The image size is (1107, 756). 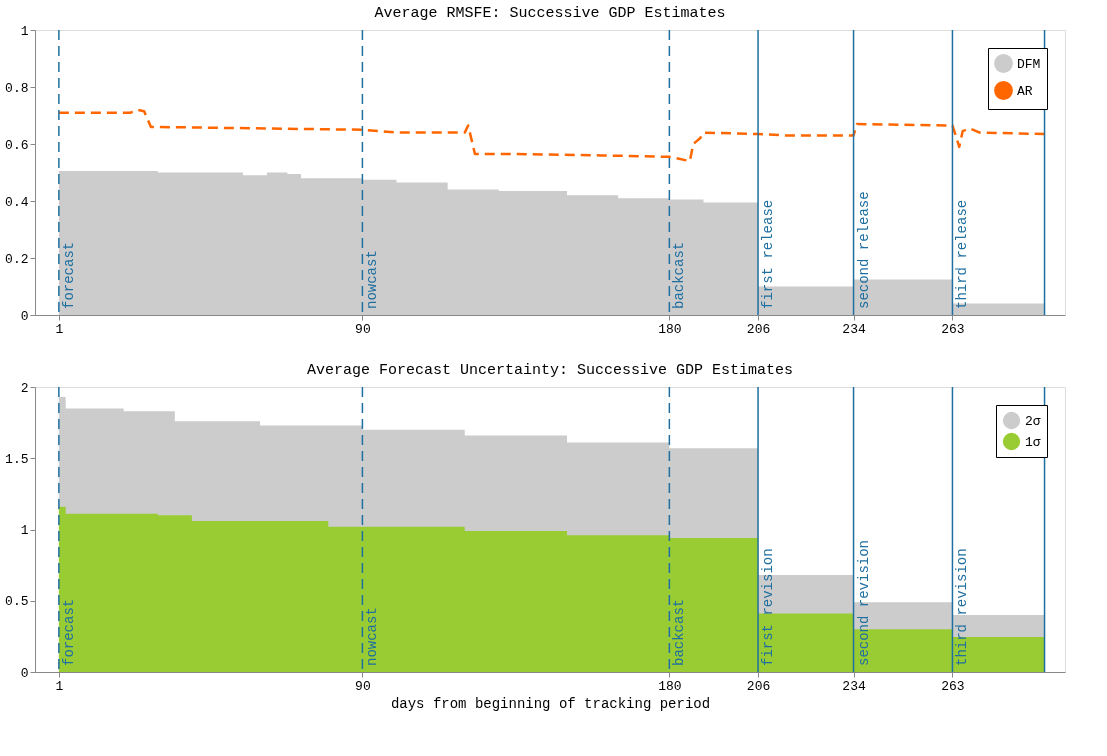 I want to click on legend-label: 1σ, so click(x=1033, y=442).